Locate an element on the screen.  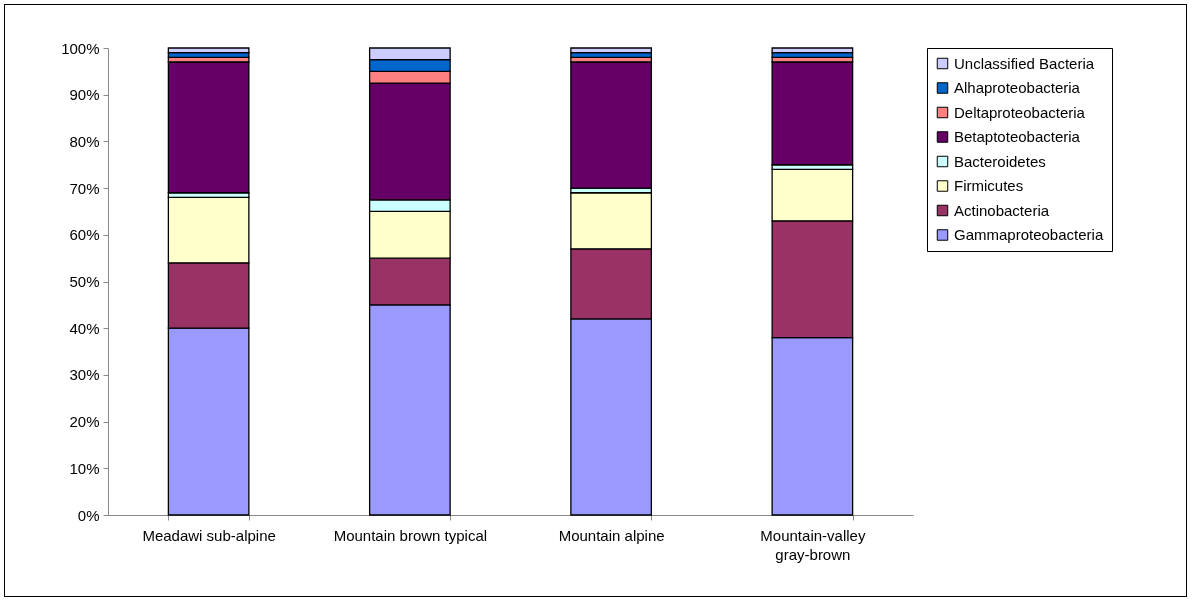
y-tick-label: 80% is located at coordinates (84, 141).